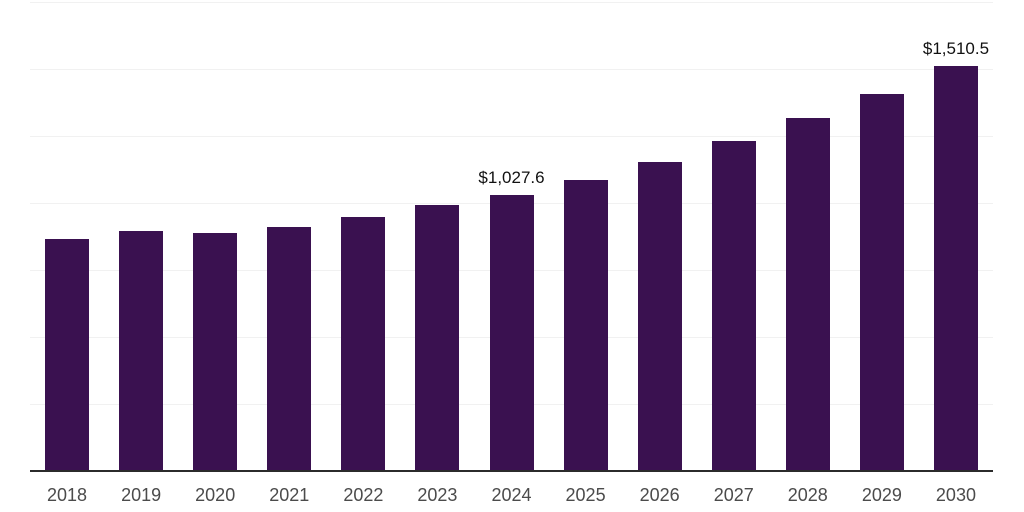 The image size is (1024, 512). Describe the element at coordinates (511, 178) in the screenshot. I see `data-label-2024: $1,027.6` at that location.